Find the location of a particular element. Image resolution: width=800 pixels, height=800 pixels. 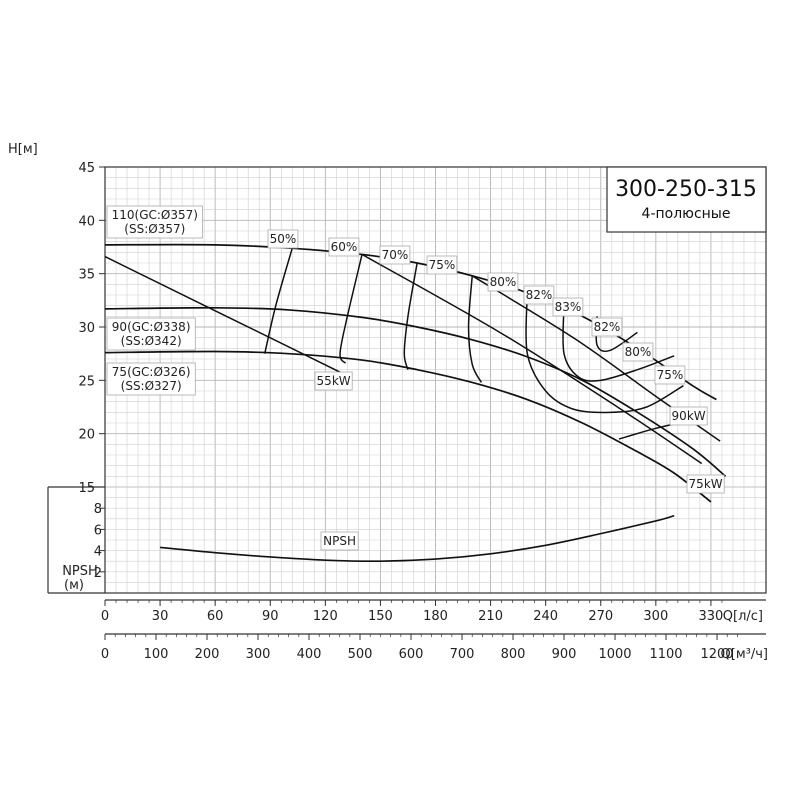

efficiency-label: 60% is located at coordinates (344, 247).